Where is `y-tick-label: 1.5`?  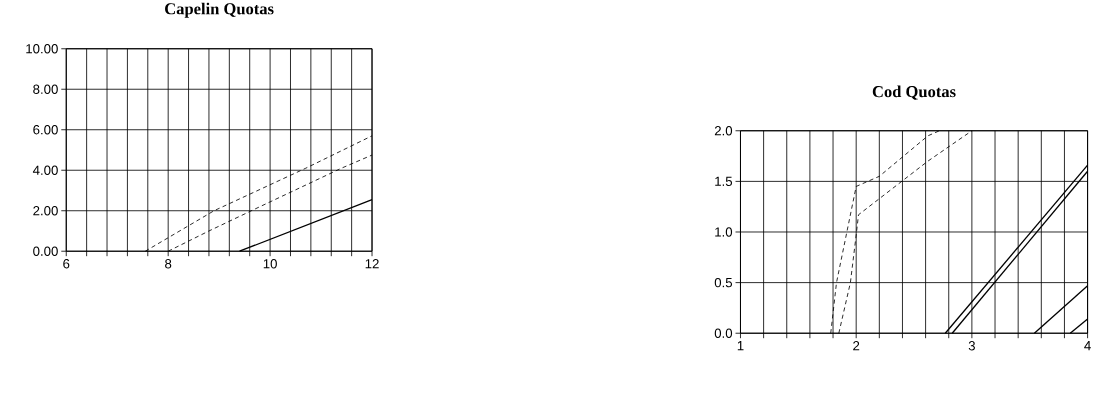
y-tick-label: 1.5 is located at coordinates (724, 181).